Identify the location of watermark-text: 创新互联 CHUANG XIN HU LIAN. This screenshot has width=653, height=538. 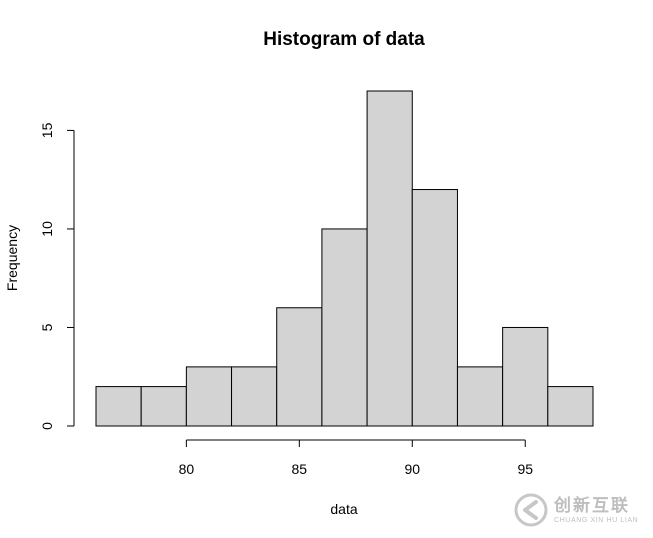
(596, 510).